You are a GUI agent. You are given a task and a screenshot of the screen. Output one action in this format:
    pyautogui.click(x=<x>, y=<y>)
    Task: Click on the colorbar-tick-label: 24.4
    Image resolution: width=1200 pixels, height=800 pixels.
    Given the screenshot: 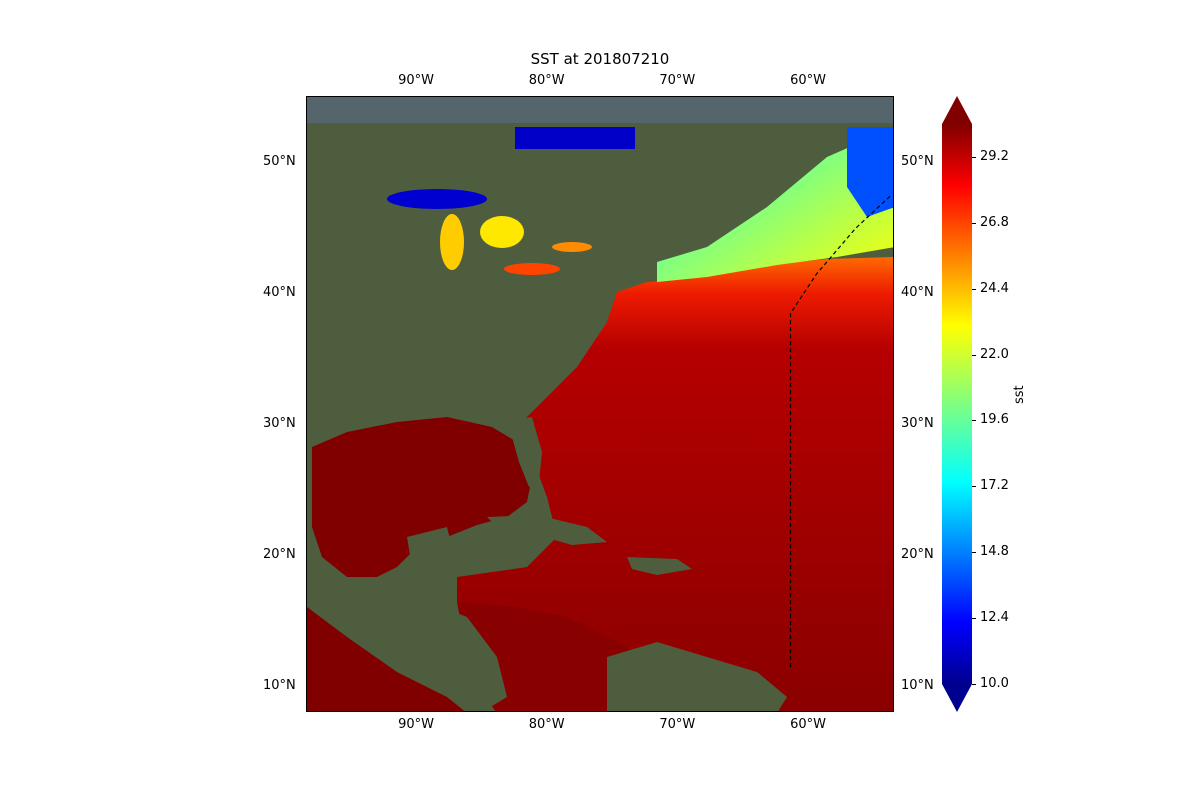 What is the action you would take?
    pyautogui.click(x=994, y=288)
    